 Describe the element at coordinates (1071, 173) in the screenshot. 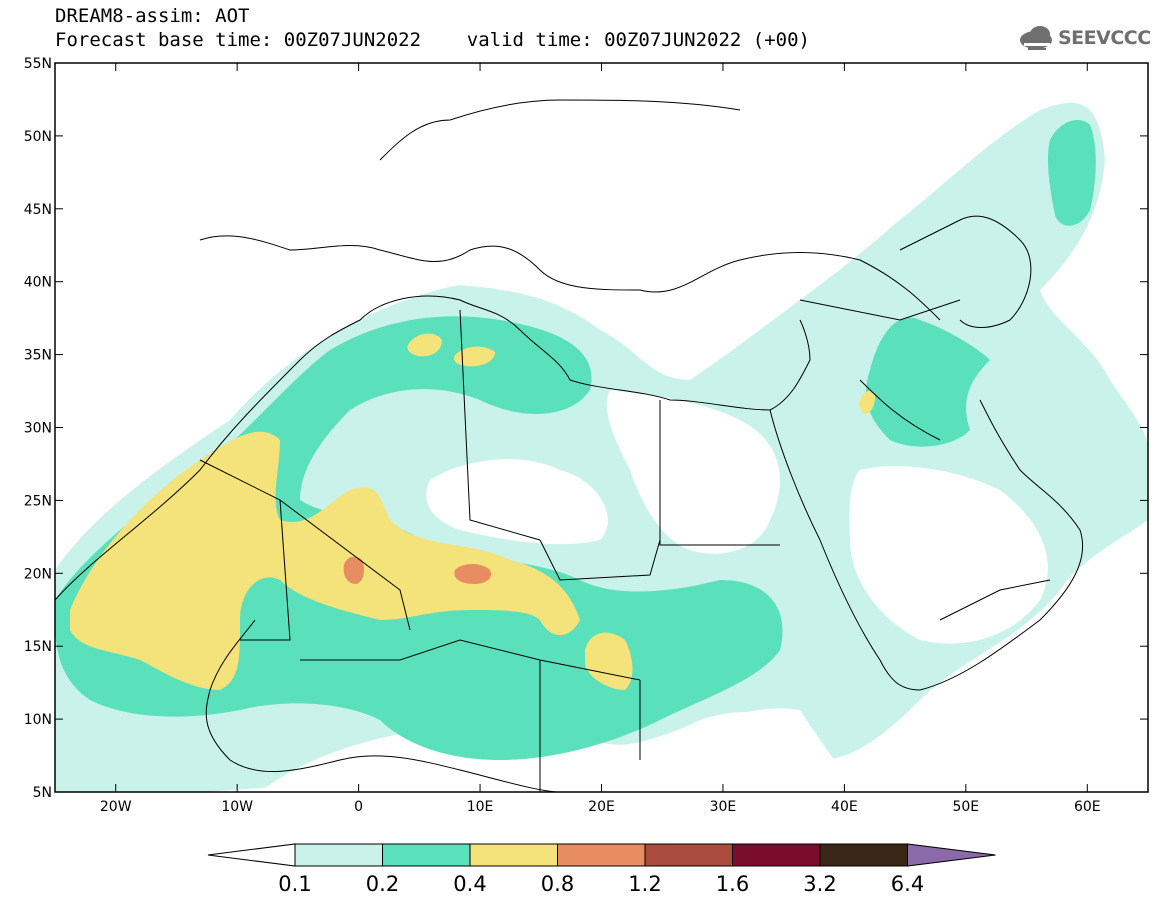

I see `aot-band-0.2-caspian` at that location.